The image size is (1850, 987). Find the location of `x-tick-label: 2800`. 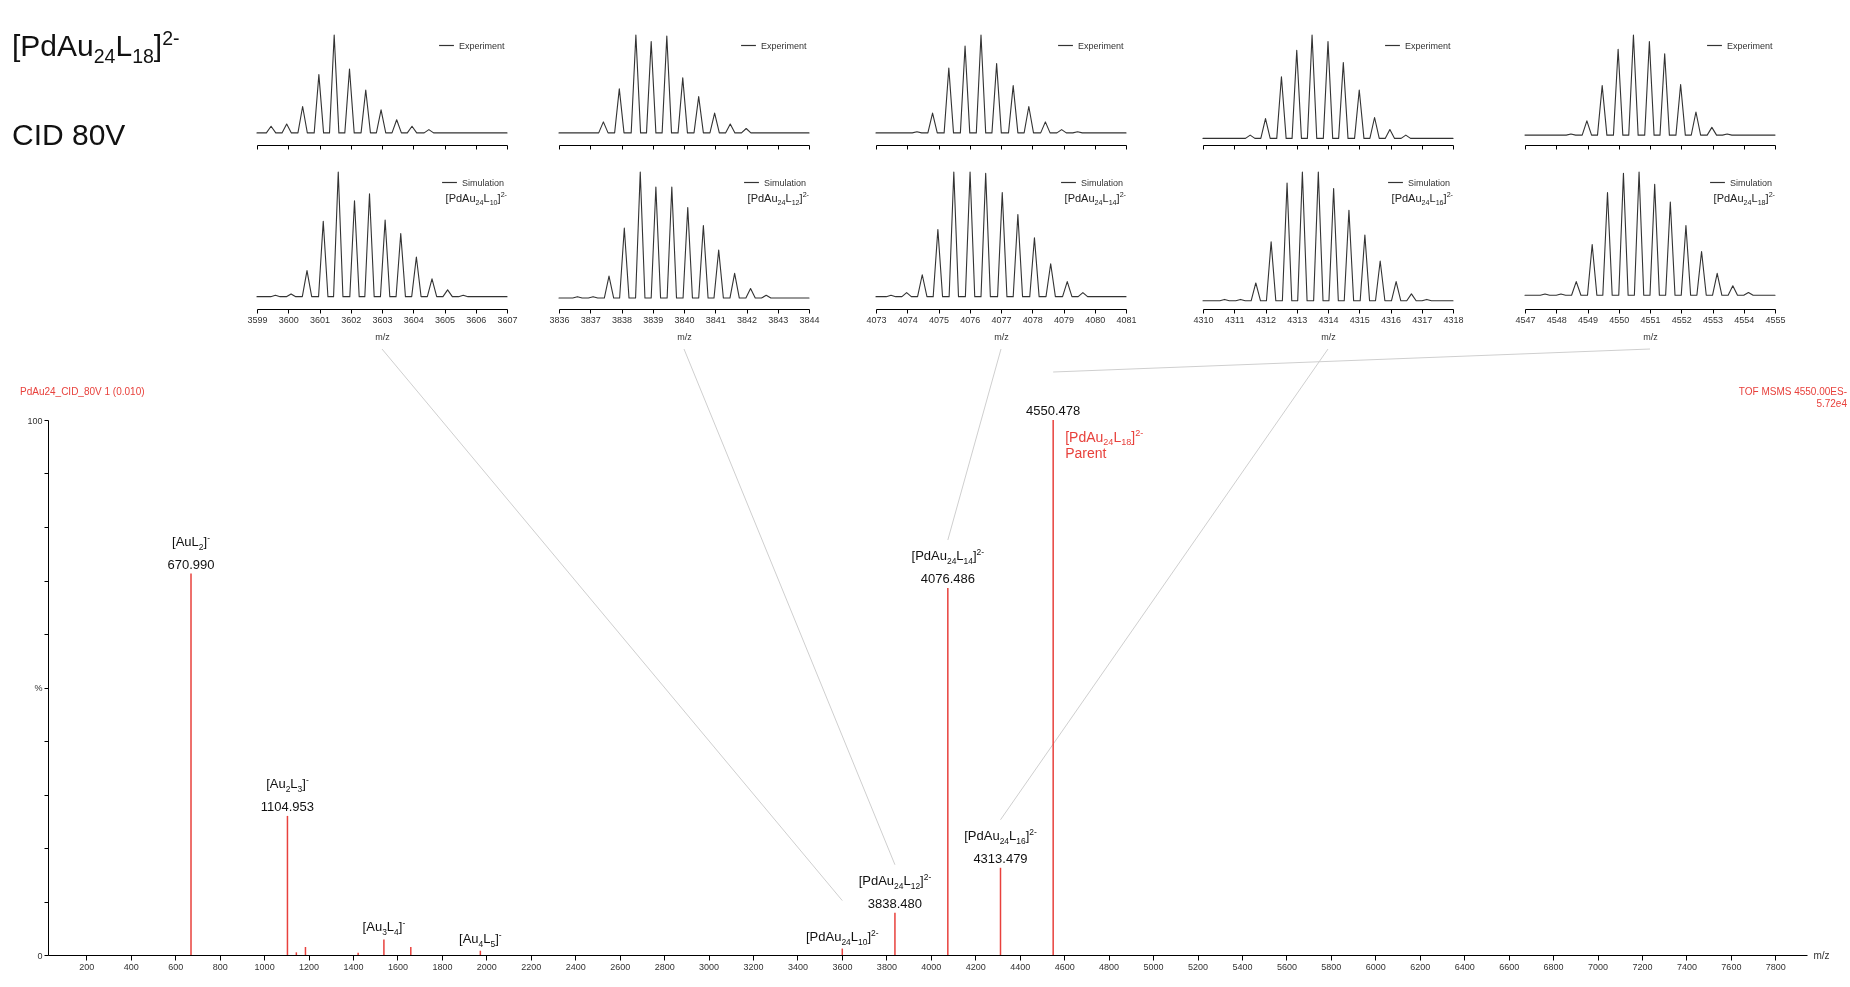

x-tick-label: 2800 is located at coordinates (664, 966).